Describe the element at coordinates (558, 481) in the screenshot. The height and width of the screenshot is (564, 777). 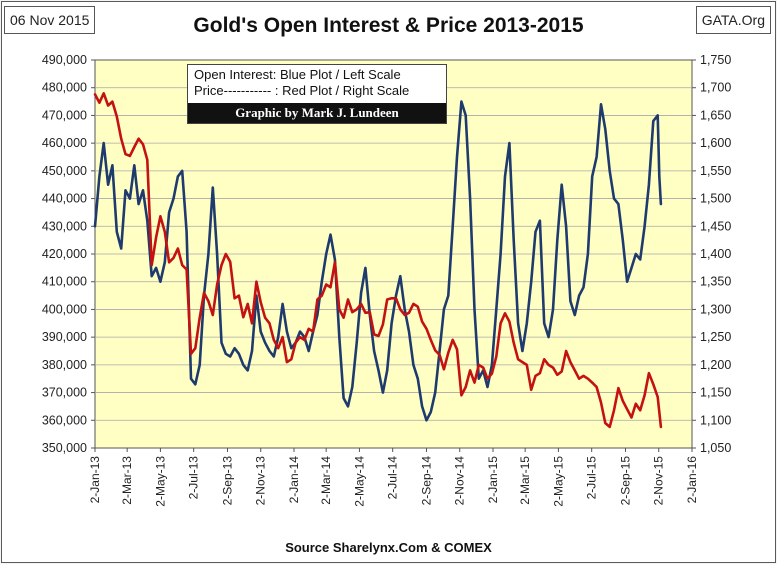
I see `x-tick-label: 2-May-15` at that location.